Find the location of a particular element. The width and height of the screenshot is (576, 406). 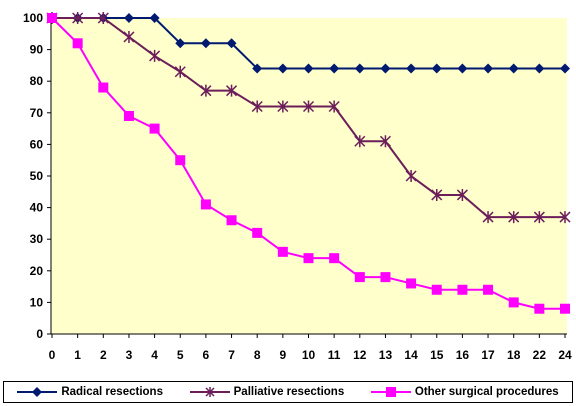

legend-label-palliative: Palliative resections is located at coordinates (289, 392).